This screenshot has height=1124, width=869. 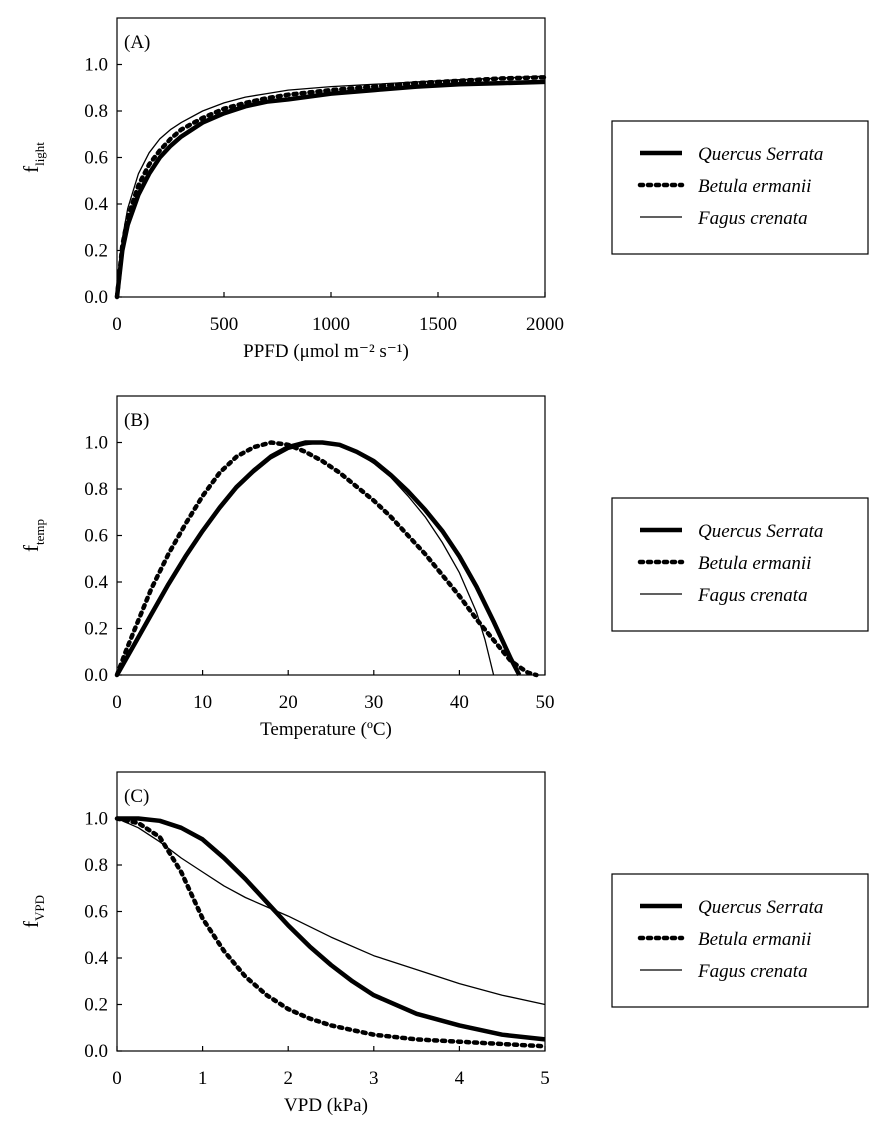 What do you see at coordinates (326, 729) in the screenshot?
I see `x-axis-title: Temperature (ºC)` at bounding box center [326, 729].